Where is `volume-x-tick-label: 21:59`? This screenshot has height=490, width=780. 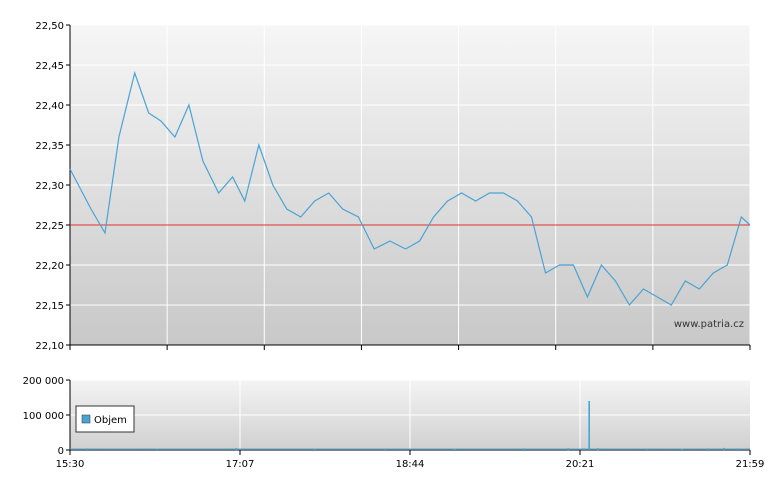
volume-x-tick-label: 21:59 is located at coordinates (750, 464).